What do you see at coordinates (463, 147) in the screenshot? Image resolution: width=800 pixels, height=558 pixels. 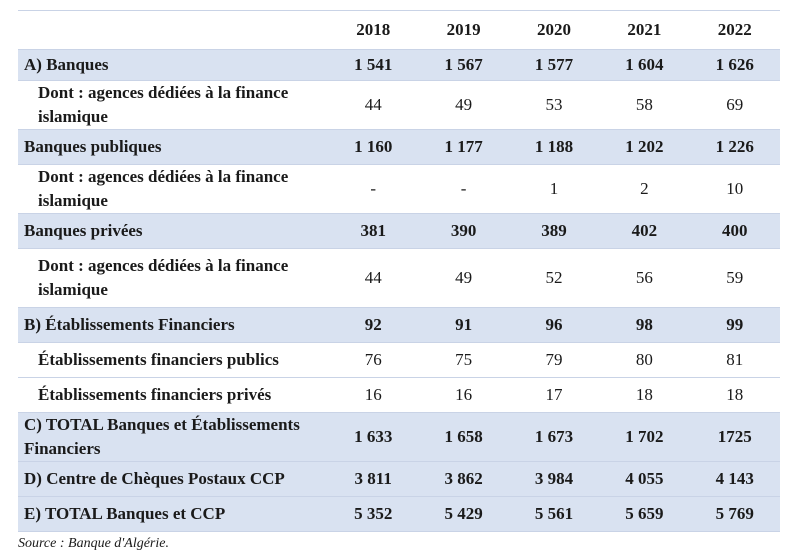 I see `row-value: 1 177` at bounding box center [463, 147].